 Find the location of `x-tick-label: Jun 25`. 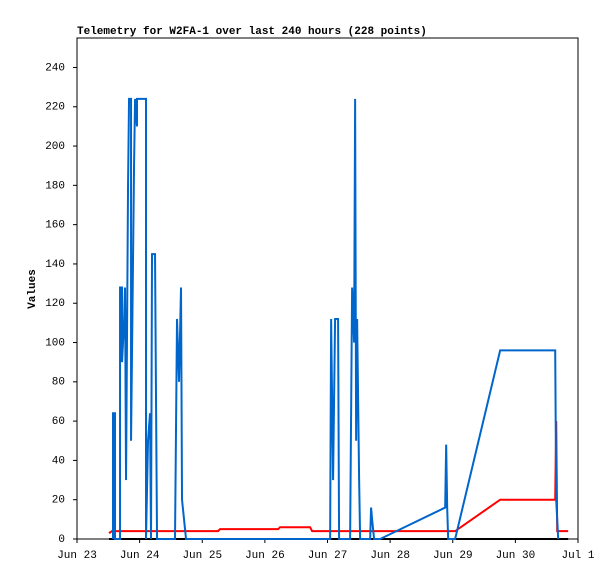

x-tick-label: Jun 25 is located at coordinates (202, 556).